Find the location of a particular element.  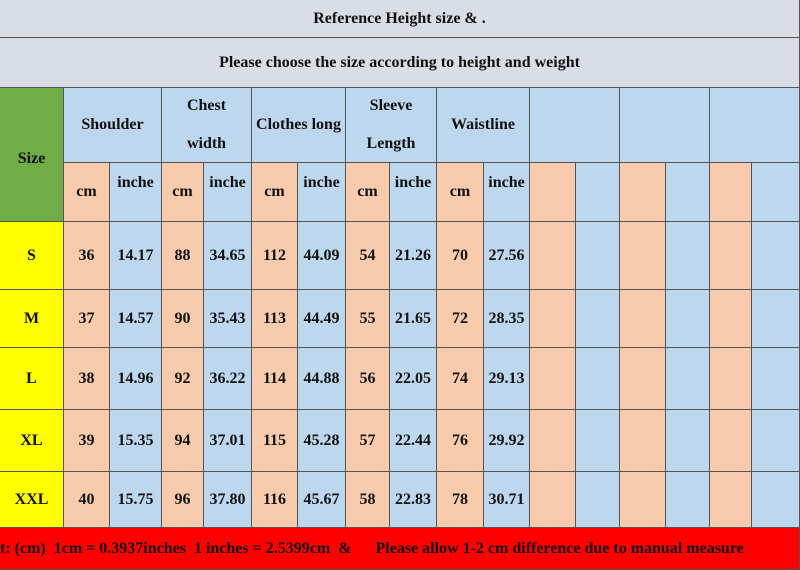

column-header: Chest width is located at coordinates (207, 125).